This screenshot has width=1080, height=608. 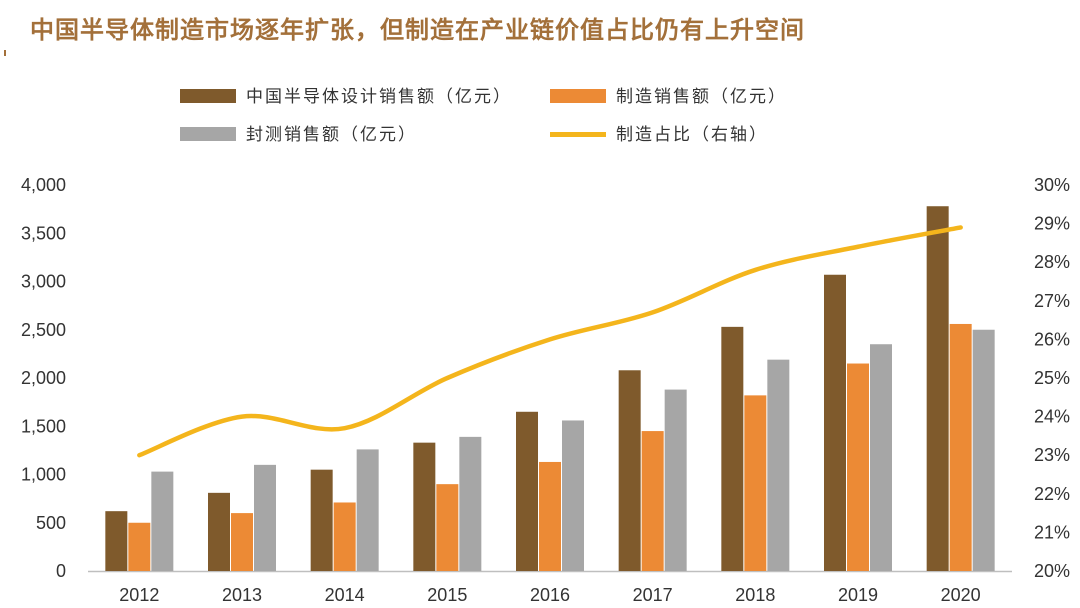 I want to click on legend-label-4: 制造占比（右轴）, so click(x=692, y=135).